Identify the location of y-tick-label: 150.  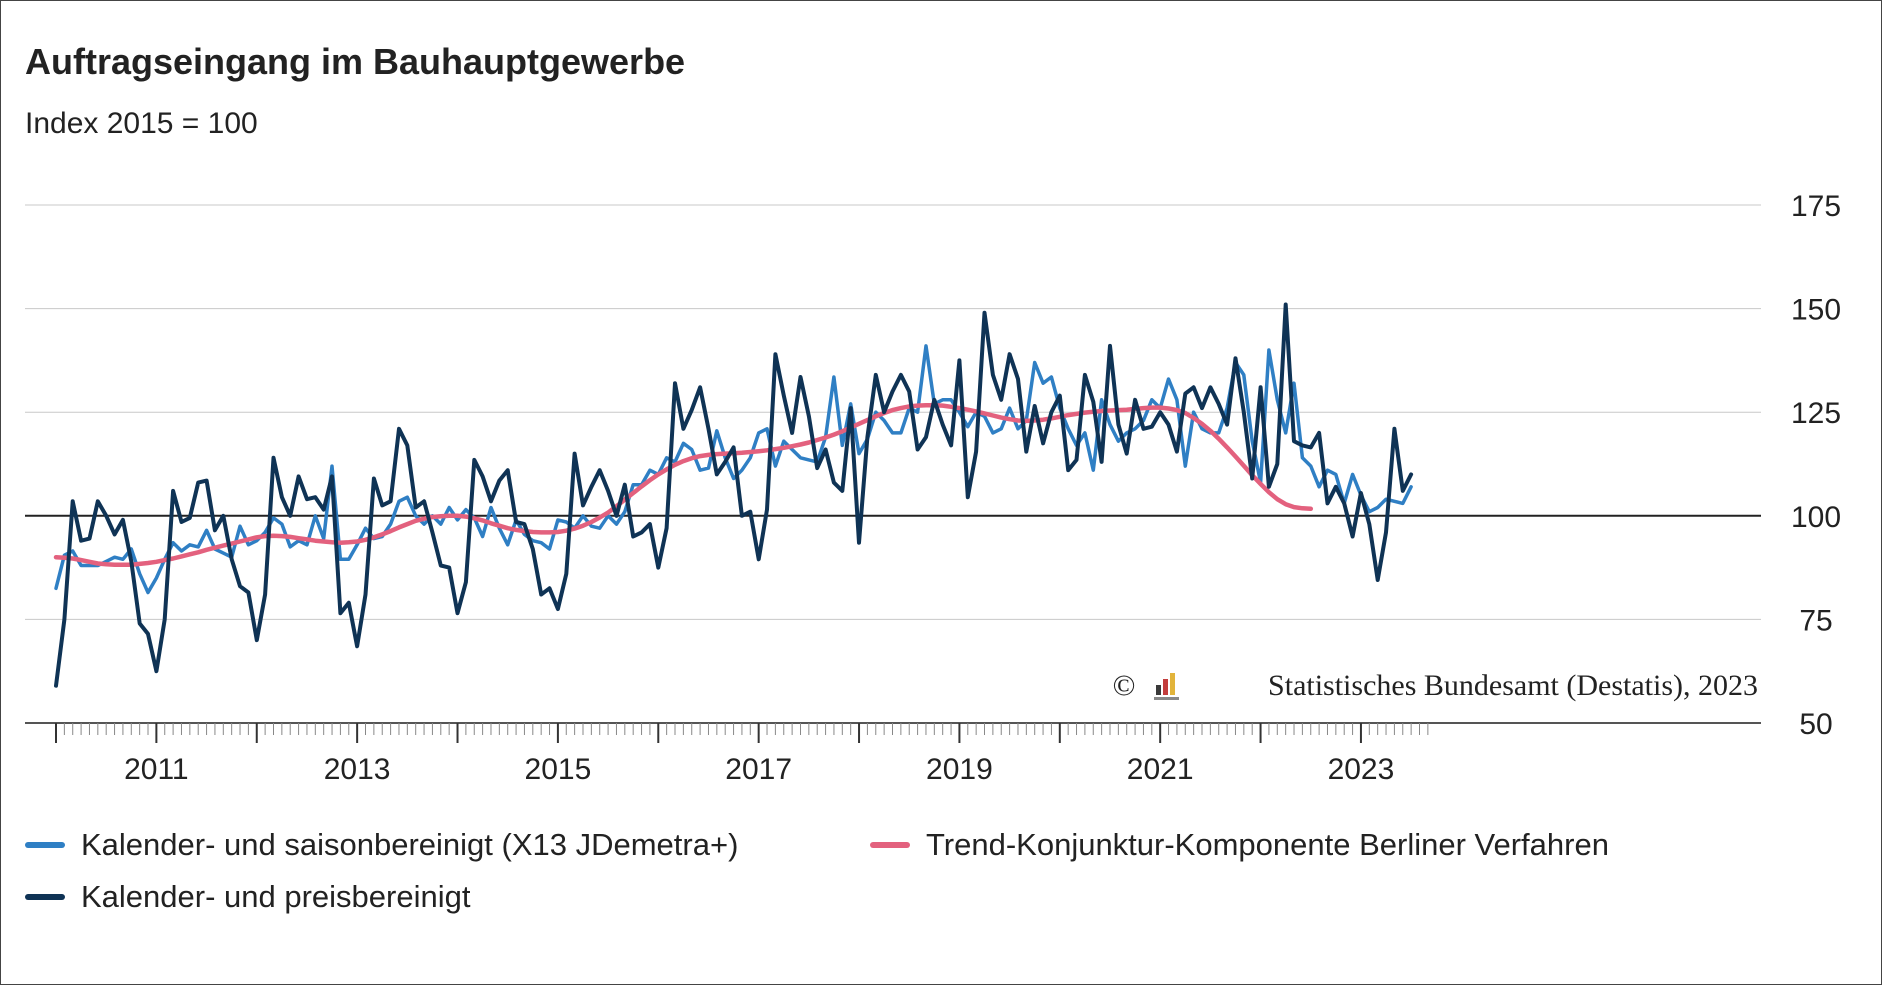
(1816, 310).